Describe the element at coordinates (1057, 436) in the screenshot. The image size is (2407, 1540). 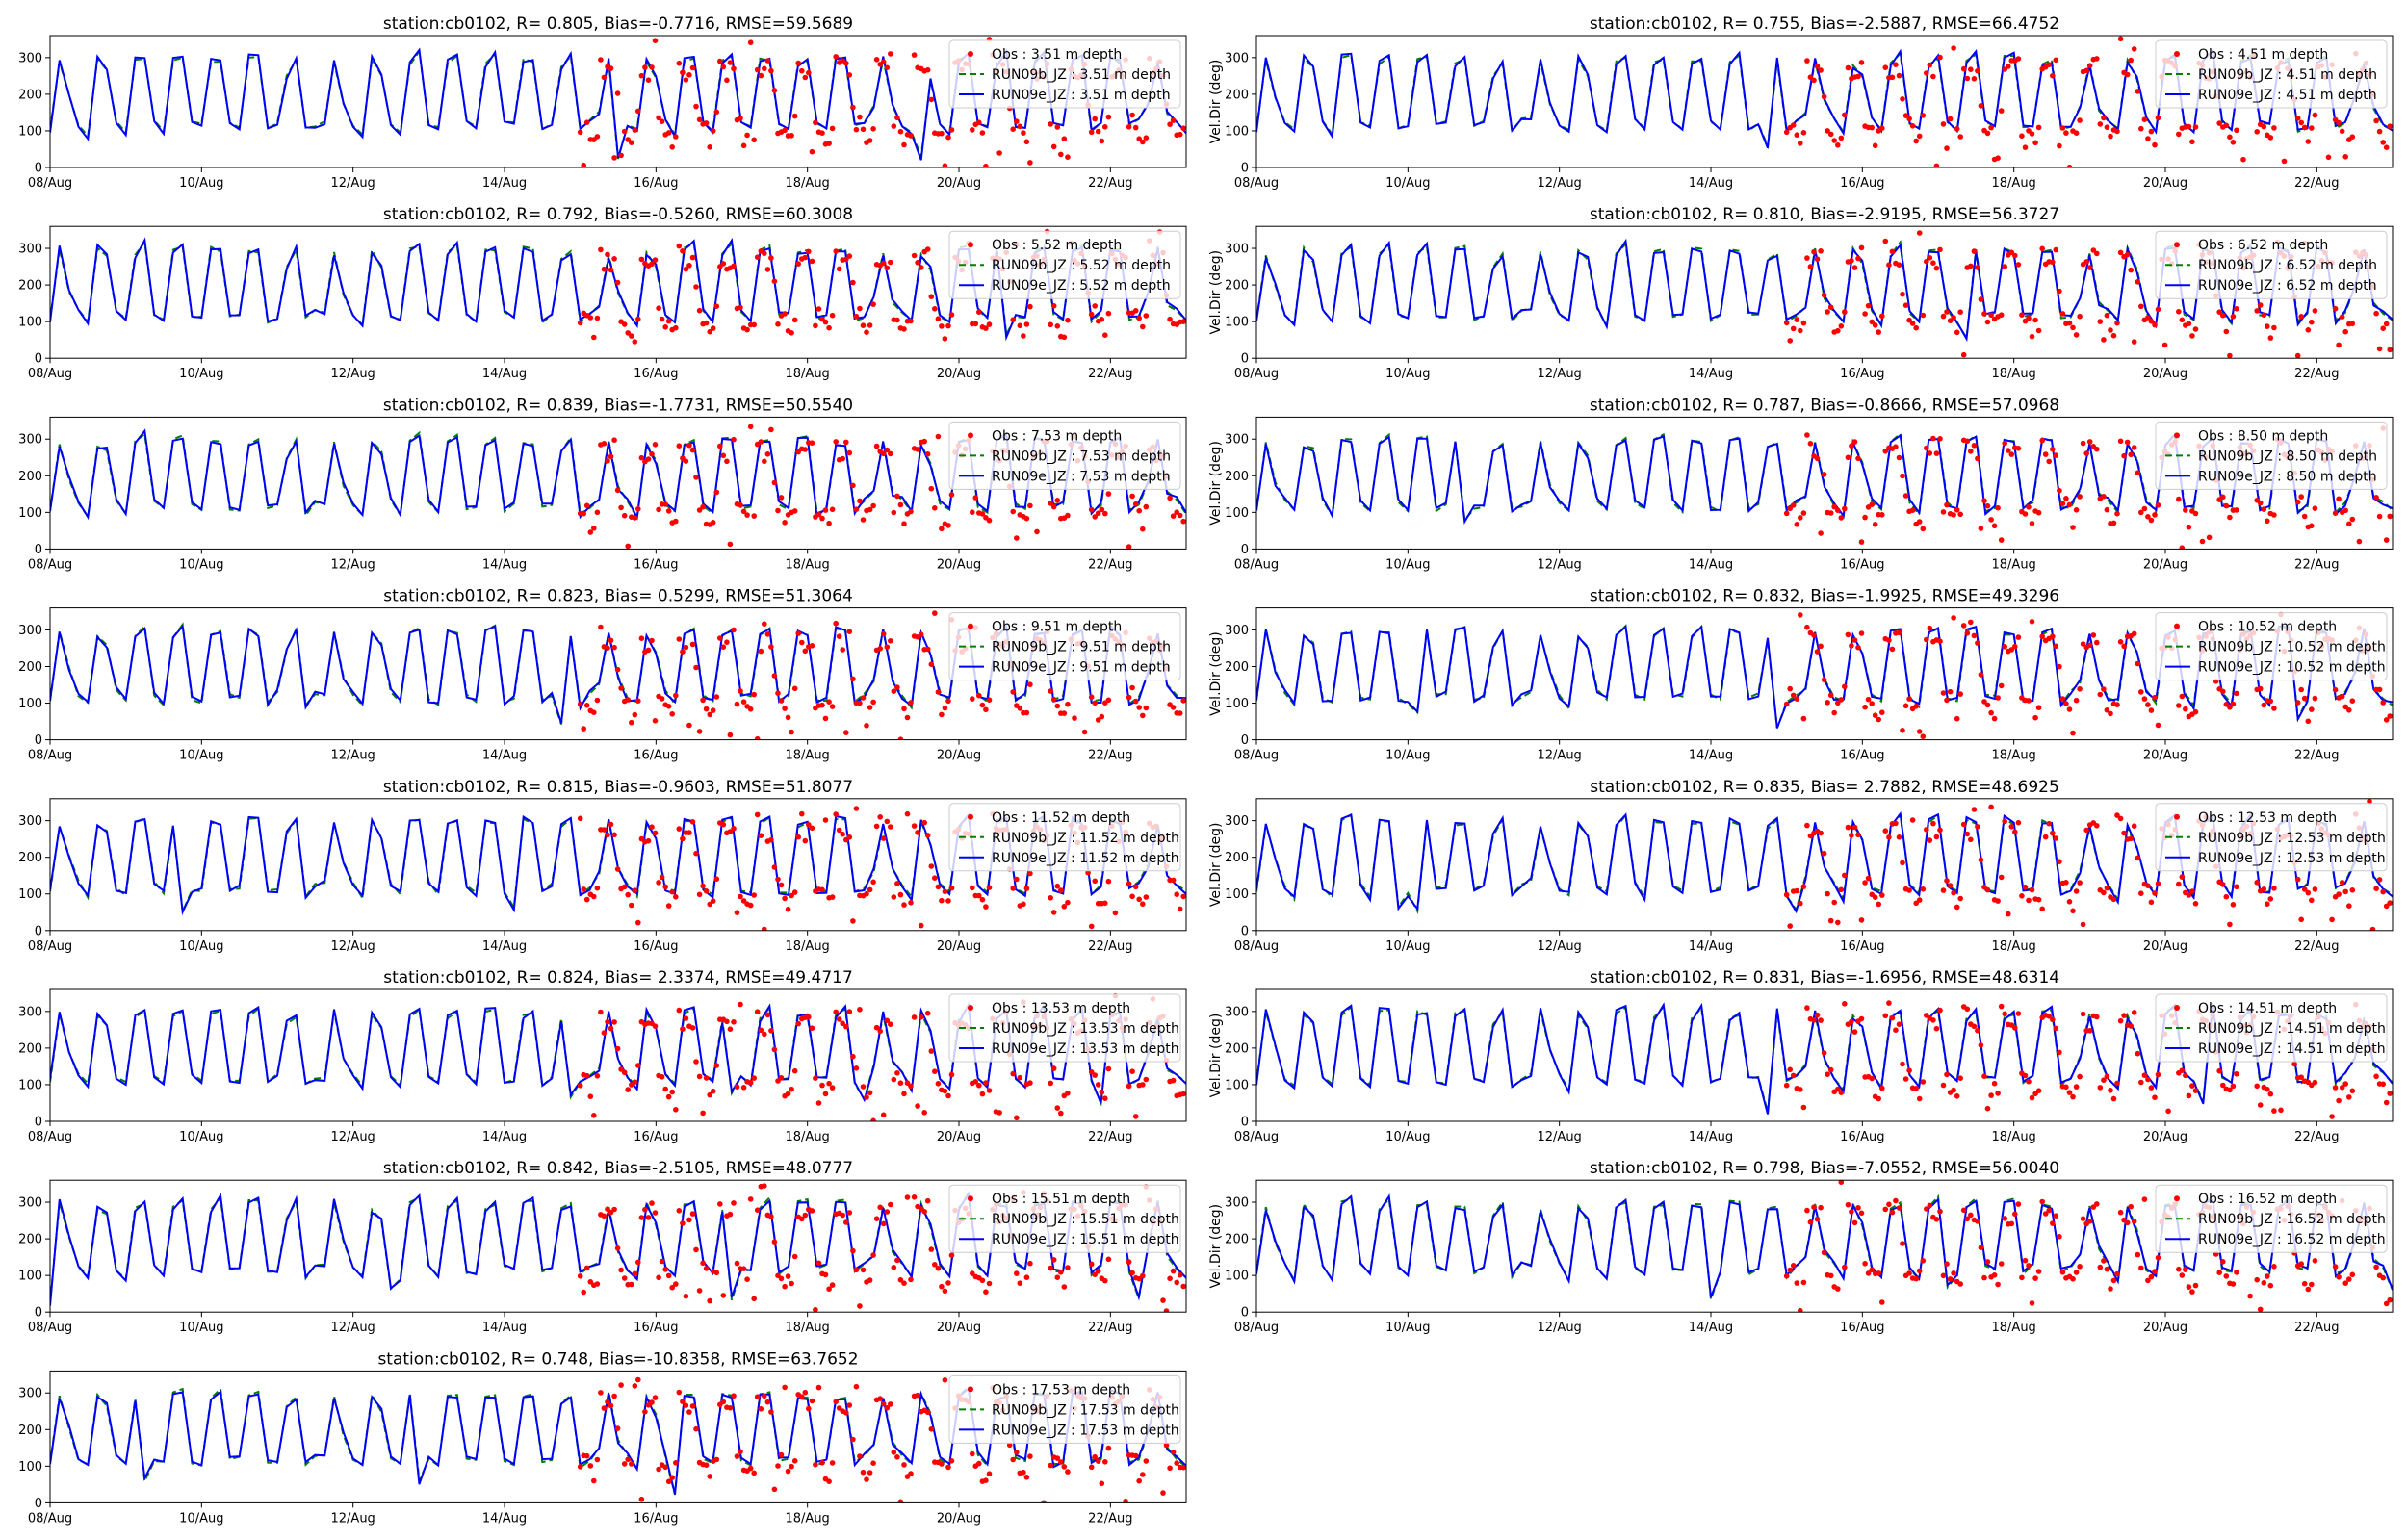
I see `legend-label-obs: Obs : 7.53 m depth` at that location.